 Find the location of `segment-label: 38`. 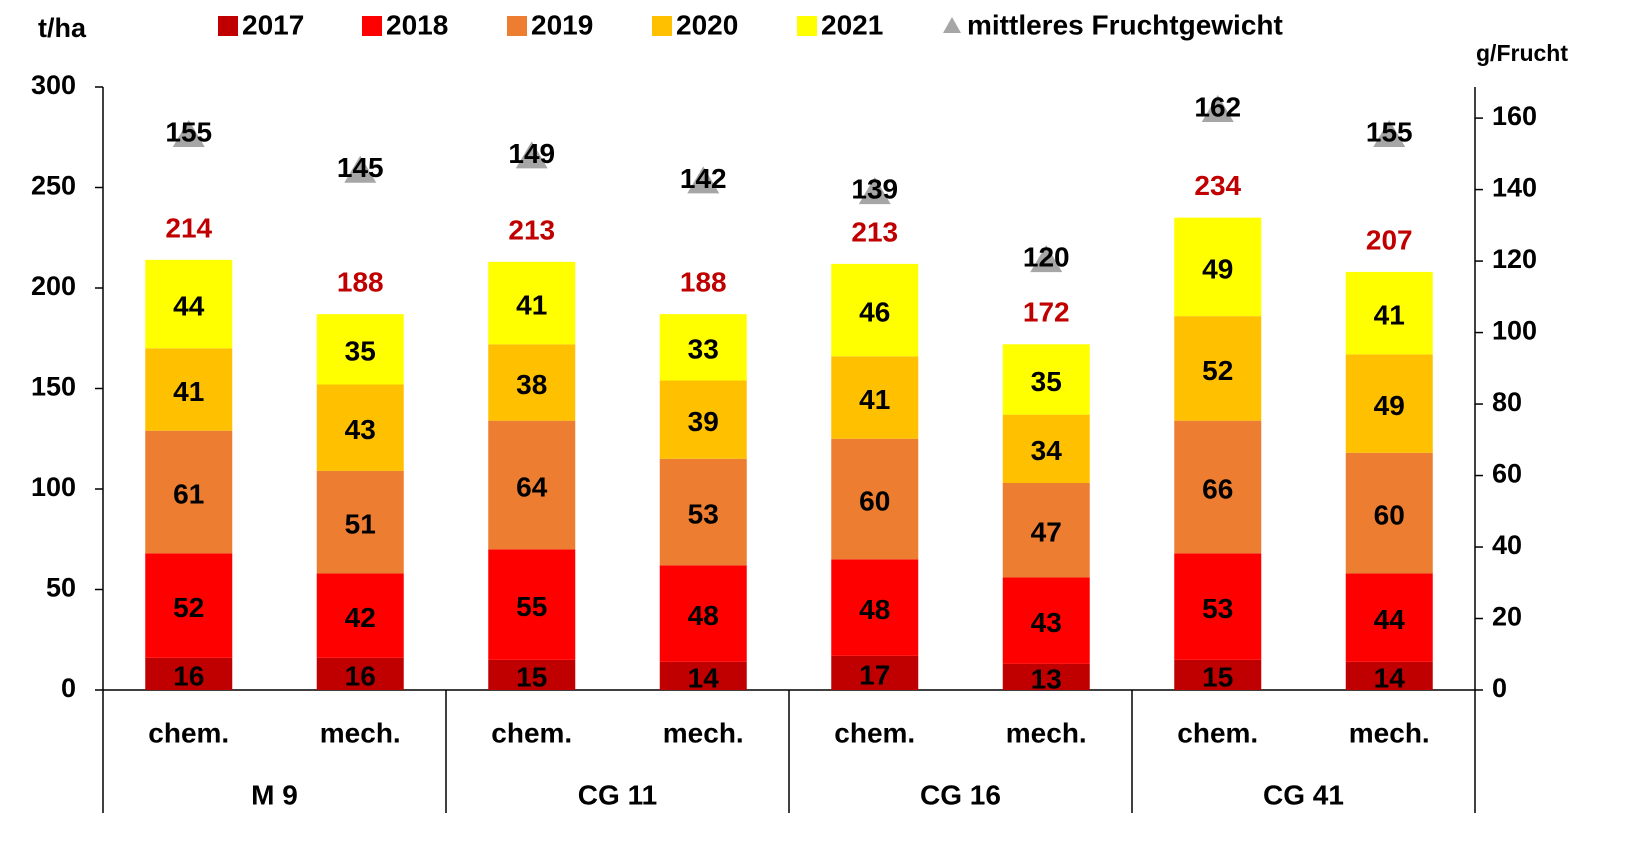

segment-label: 38 is located at coordinates (531, 384).